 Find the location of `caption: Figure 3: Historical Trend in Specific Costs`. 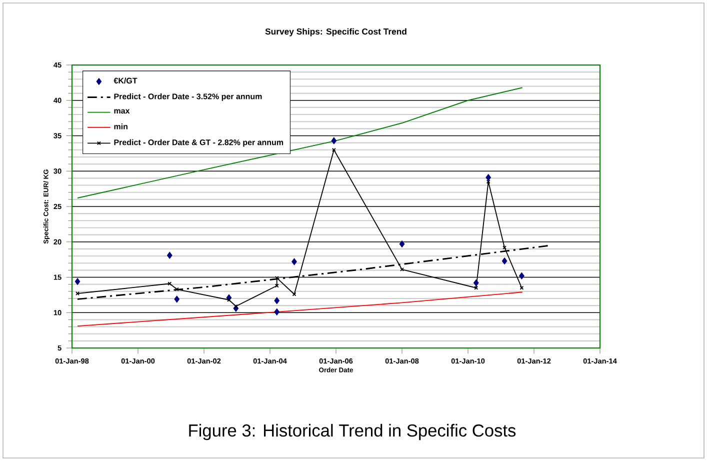

caption: Figure 3: Historical Trend in Specific Costs is located at coordinates (352, 432).